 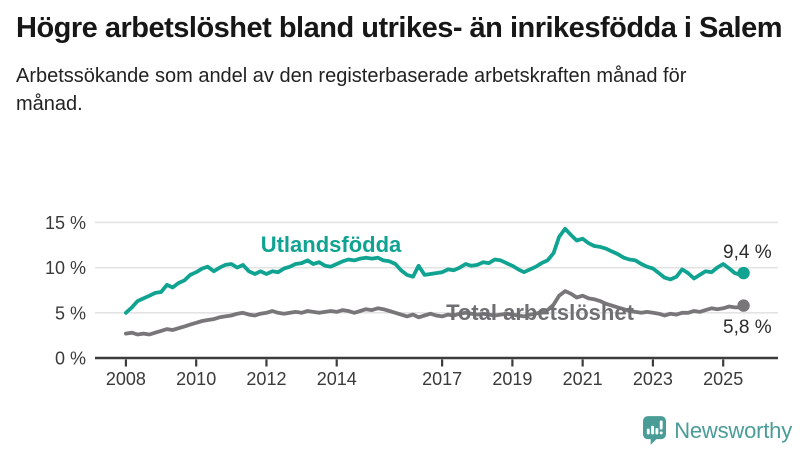 I want to click on y-axis-tick-label: 5 %, so click(x=70, y=313).